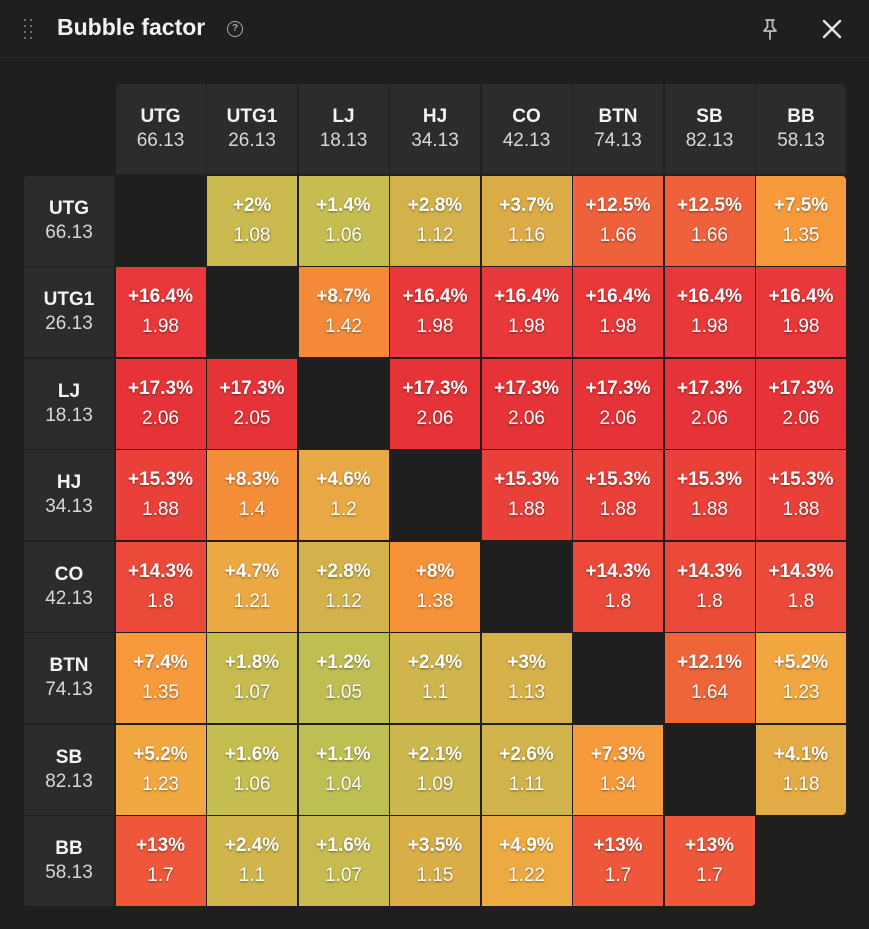  What do you see at coordinates (343, 116) in the screenshot?
I see `column-player-name: LJ` at bounding box center [343, 116].